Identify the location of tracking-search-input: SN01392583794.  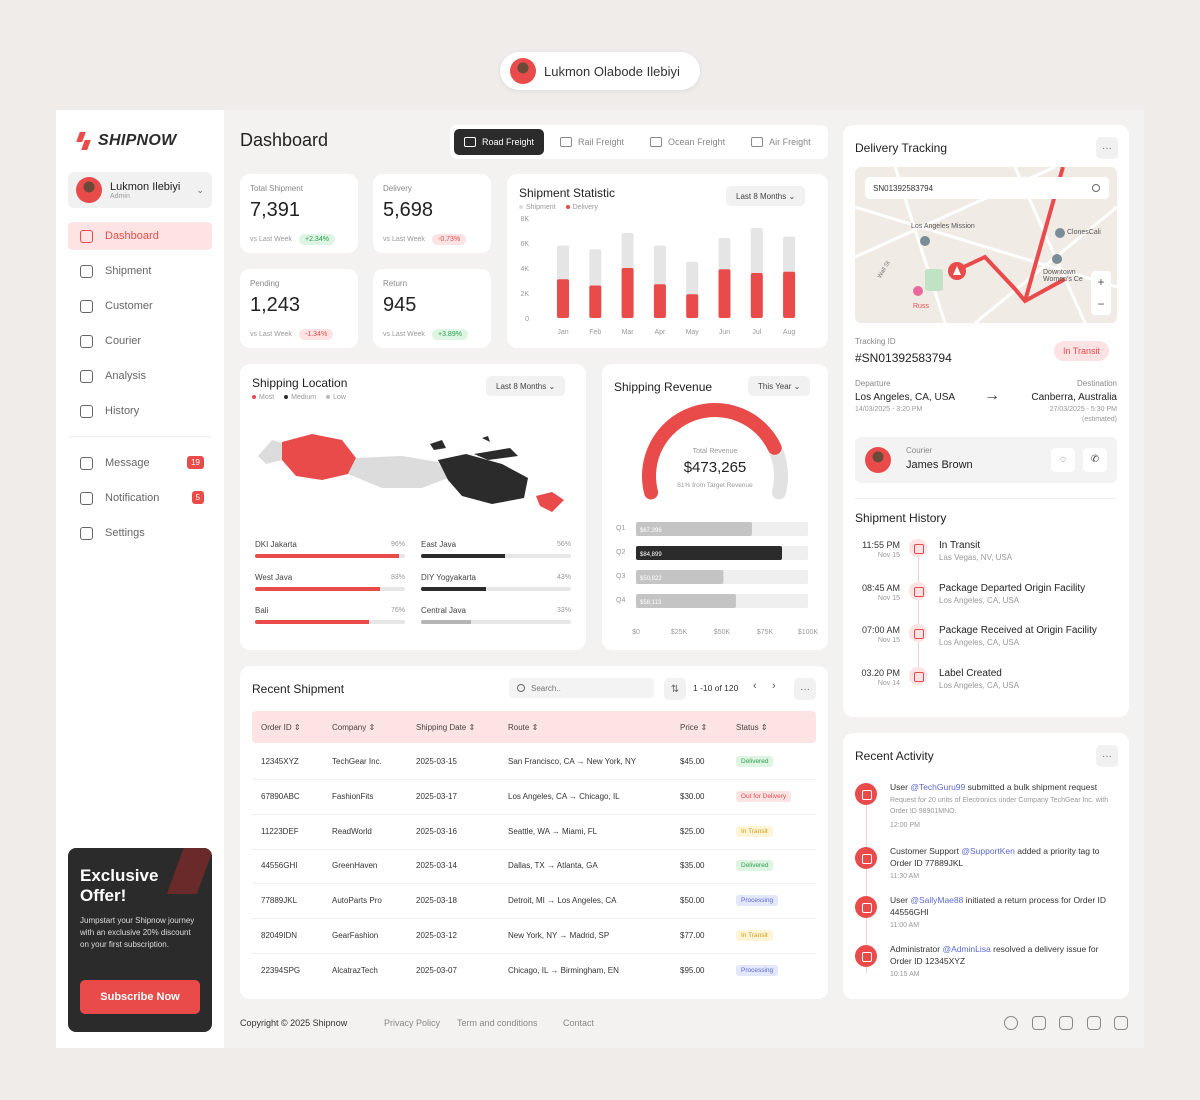
(987, 188).